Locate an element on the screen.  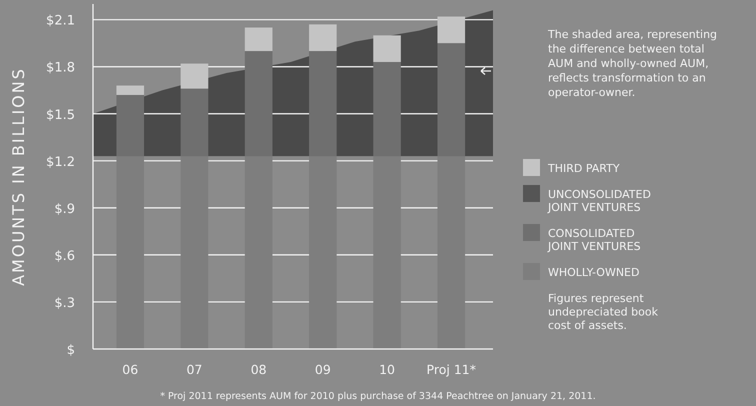
x-tick-label: 08 is located at coordinates (258, 369).